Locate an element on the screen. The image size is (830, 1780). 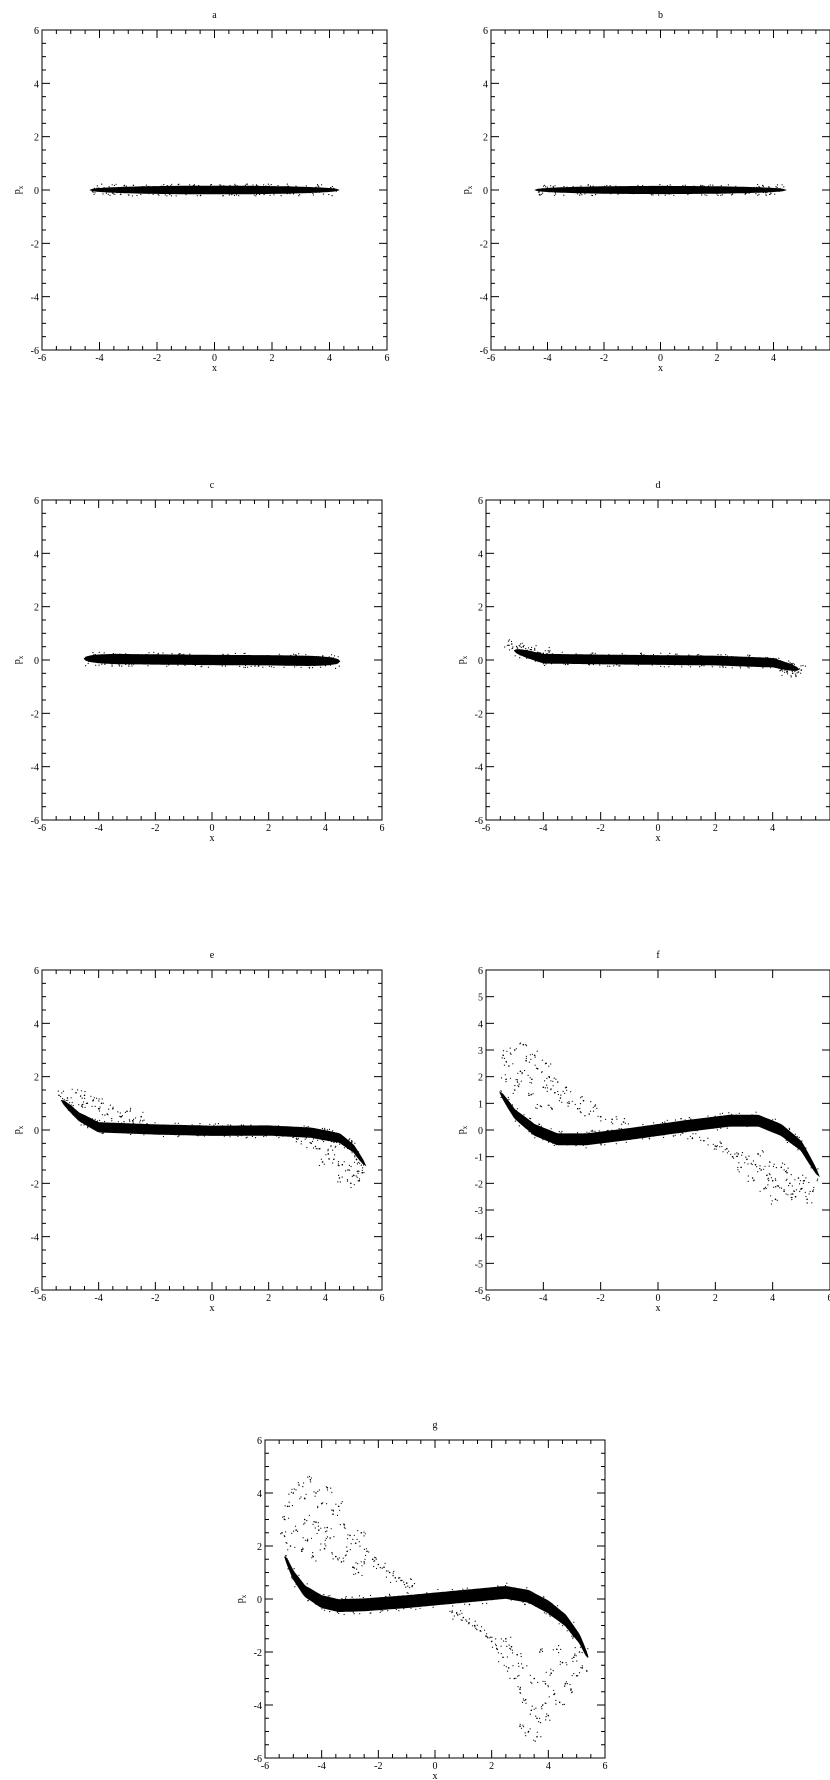
x-tick-label: 6 is located at coordinates (829, 1298).